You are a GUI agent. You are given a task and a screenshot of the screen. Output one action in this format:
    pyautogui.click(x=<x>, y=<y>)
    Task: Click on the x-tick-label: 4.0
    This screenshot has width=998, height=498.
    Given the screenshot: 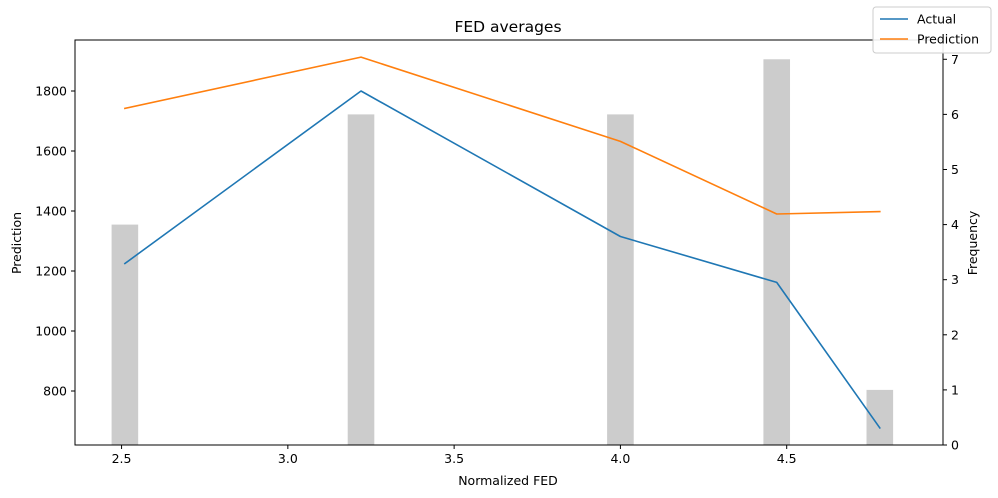 What is the action you would take?
    pyautogui.click(x=620, y=458)
    